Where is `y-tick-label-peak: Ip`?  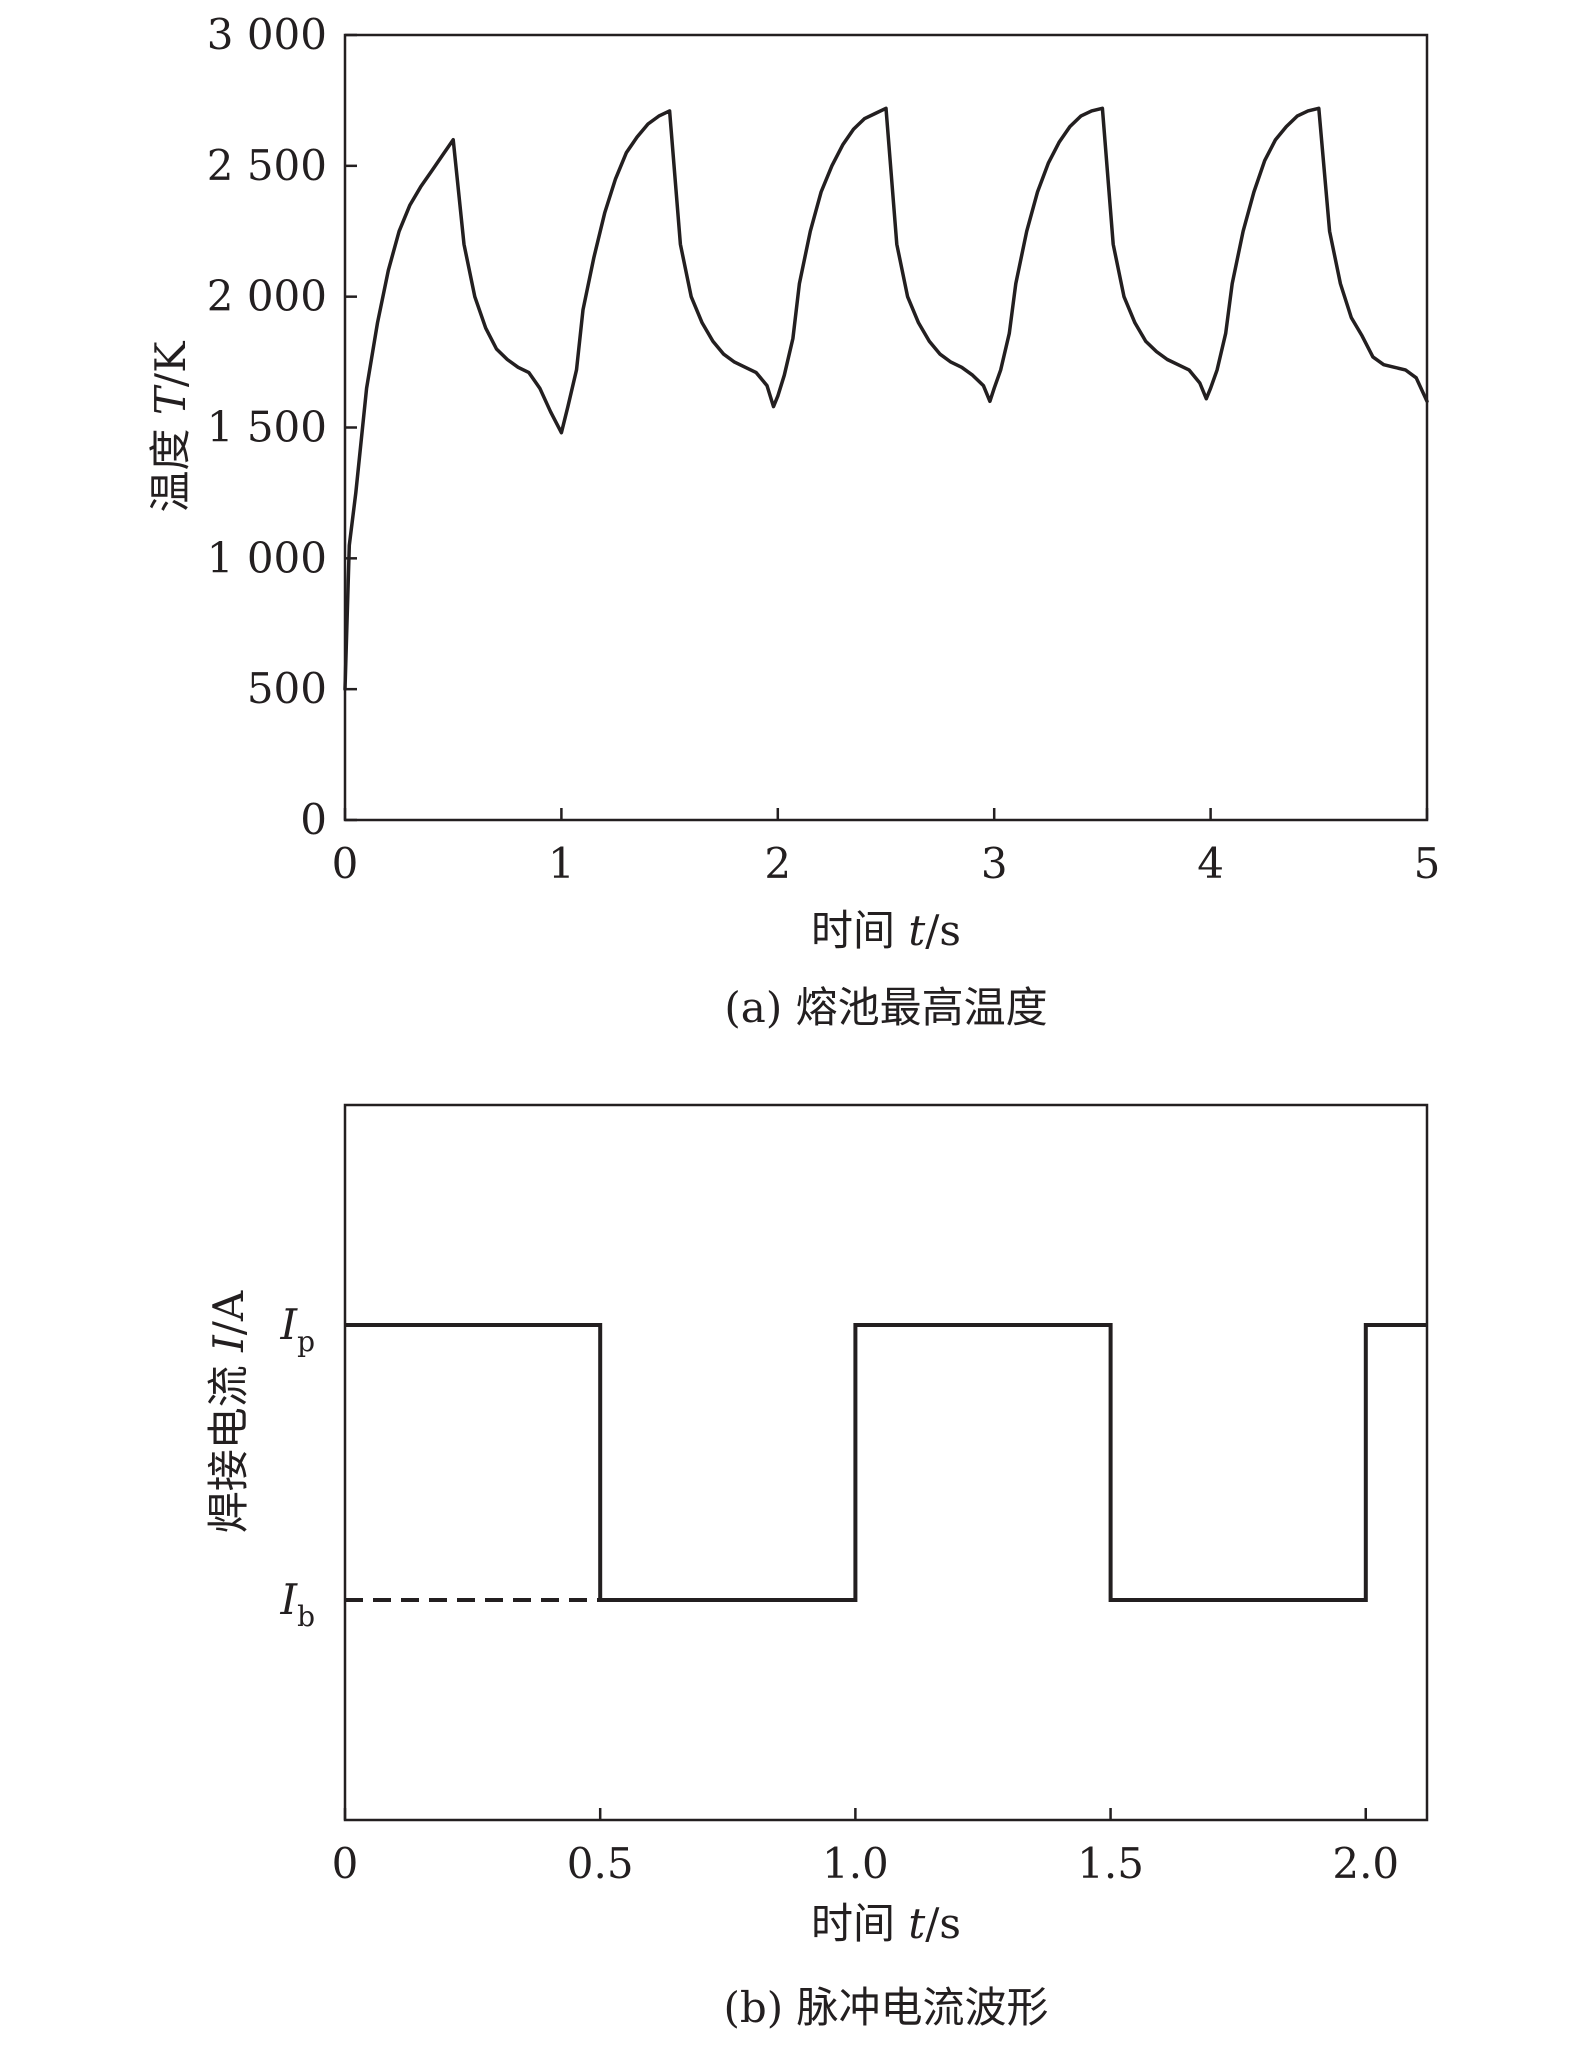 y-tick-label-peak: Ip is located at coordinates (297, 1329).